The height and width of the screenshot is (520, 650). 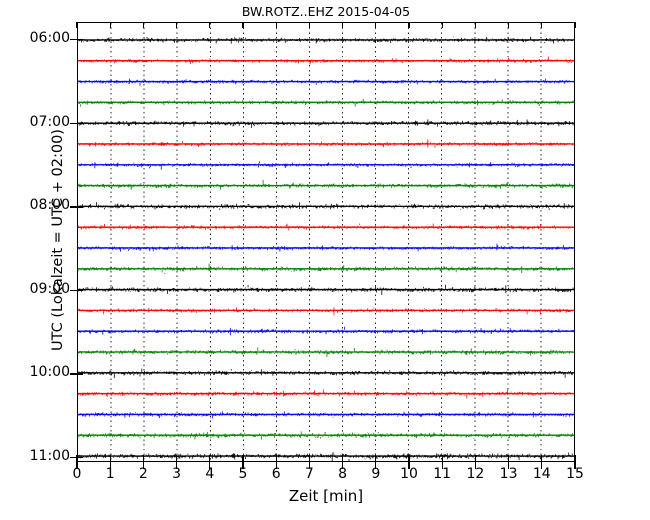 I want to click on x-tick-label: 14, so click(x=541, y=474).